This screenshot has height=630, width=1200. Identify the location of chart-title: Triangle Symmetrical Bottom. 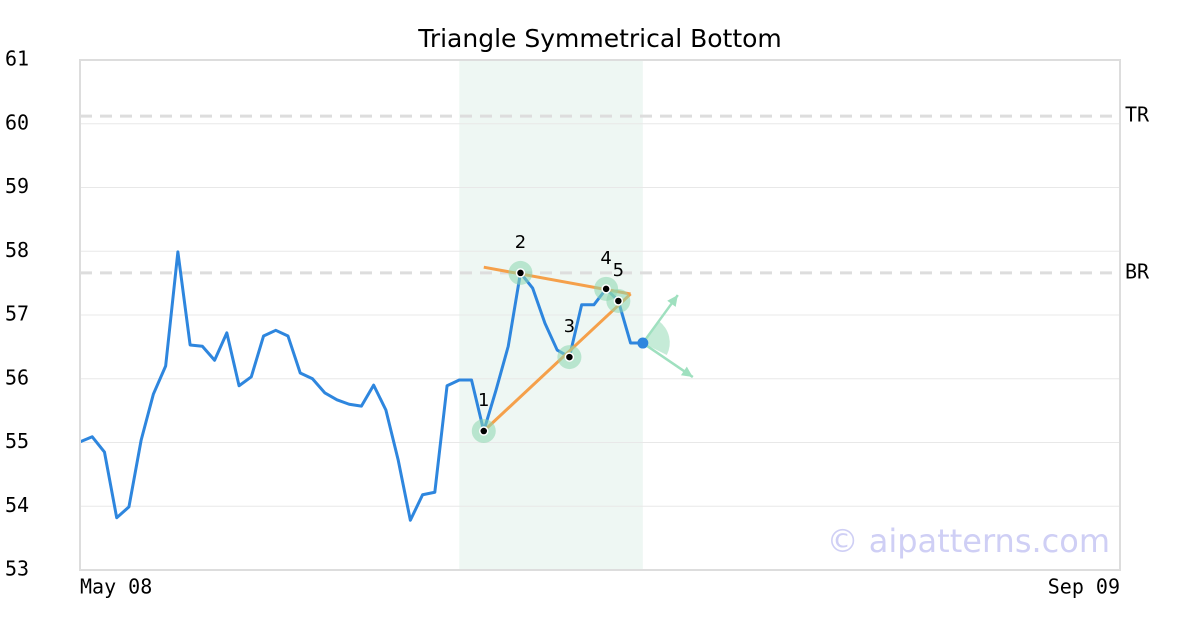
(599, 38).